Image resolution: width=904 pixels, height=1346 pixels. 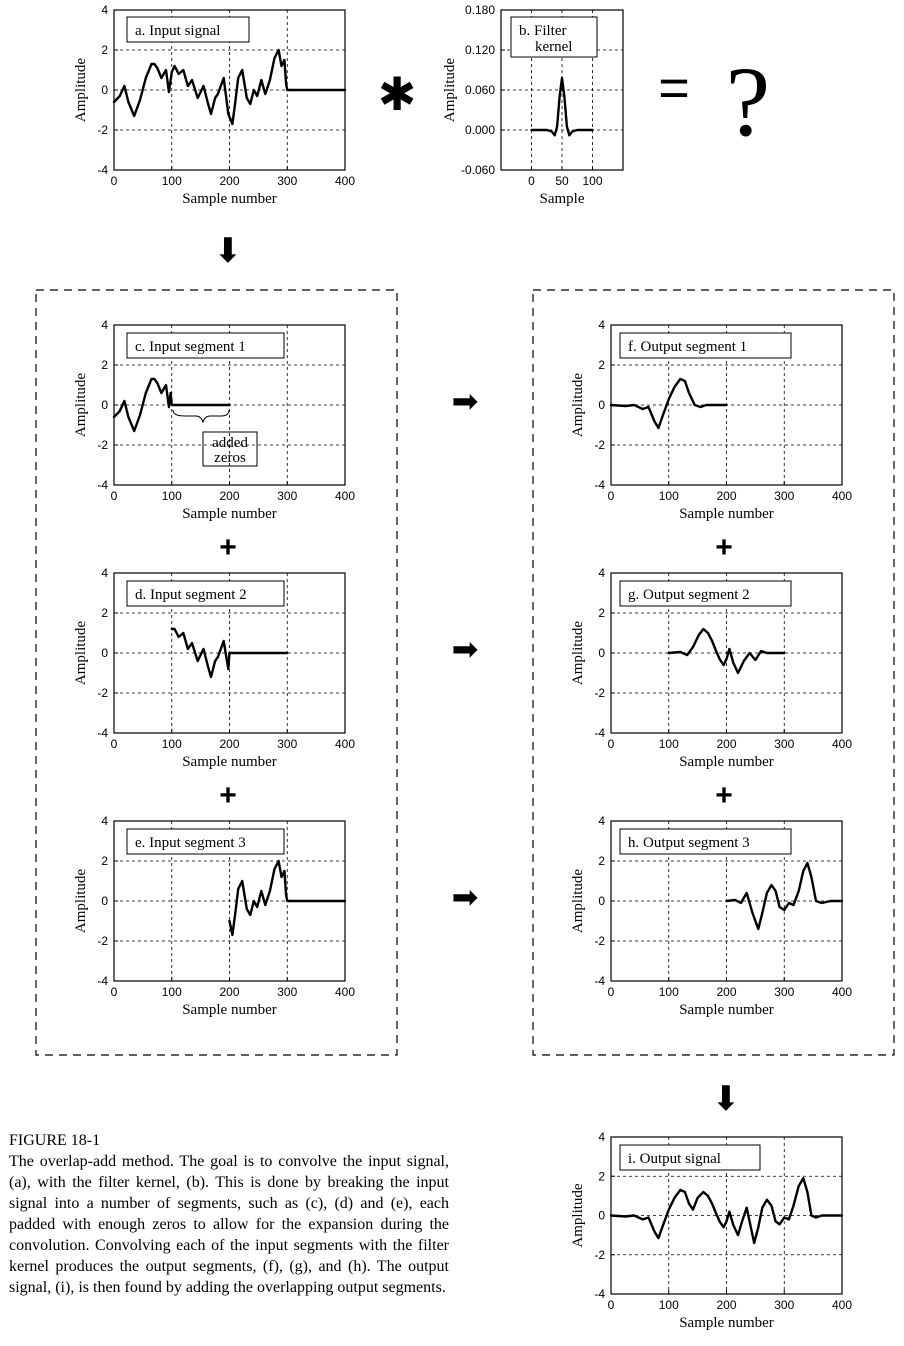 I want to click on series-line-d, so click(x=229, y=653).